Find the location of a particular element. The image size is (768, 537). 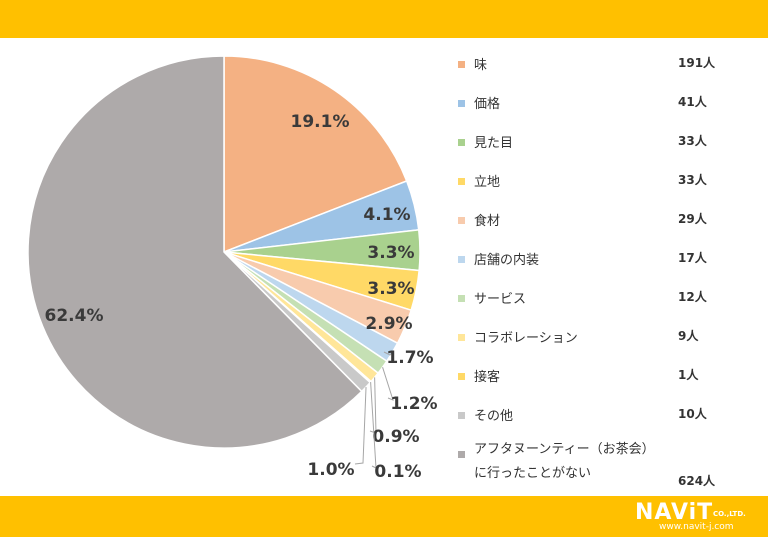

legend-label: 味 is located at coordinates (481, 65).